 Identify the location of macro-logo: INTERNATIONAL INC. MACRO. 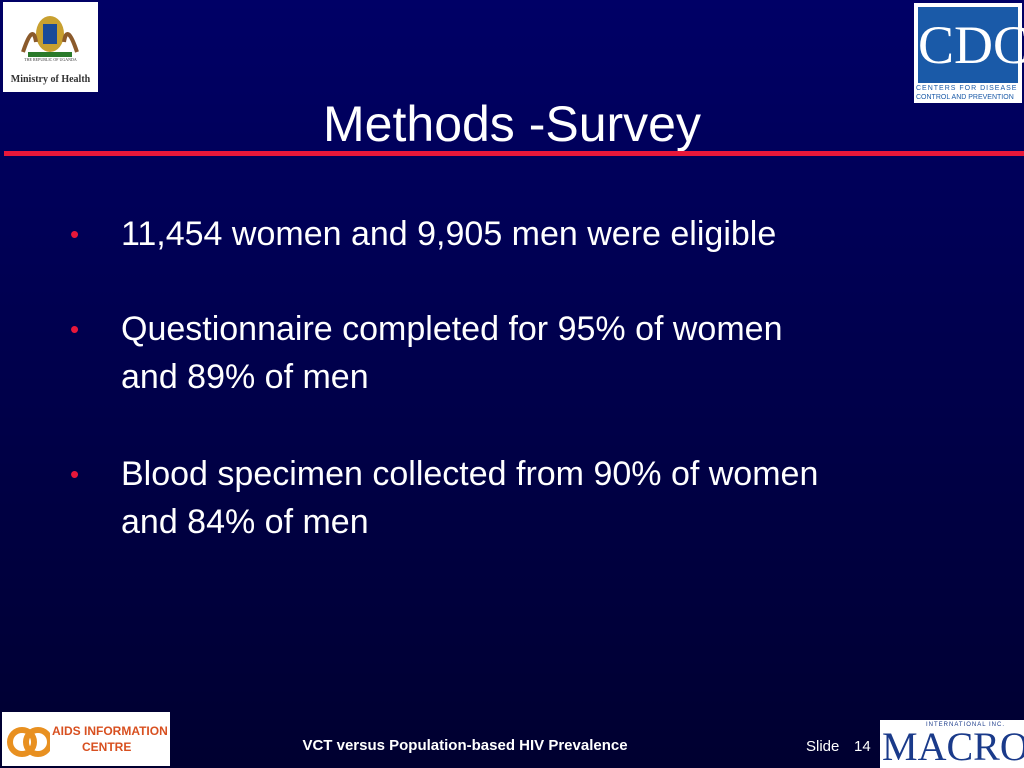
(952, 744).